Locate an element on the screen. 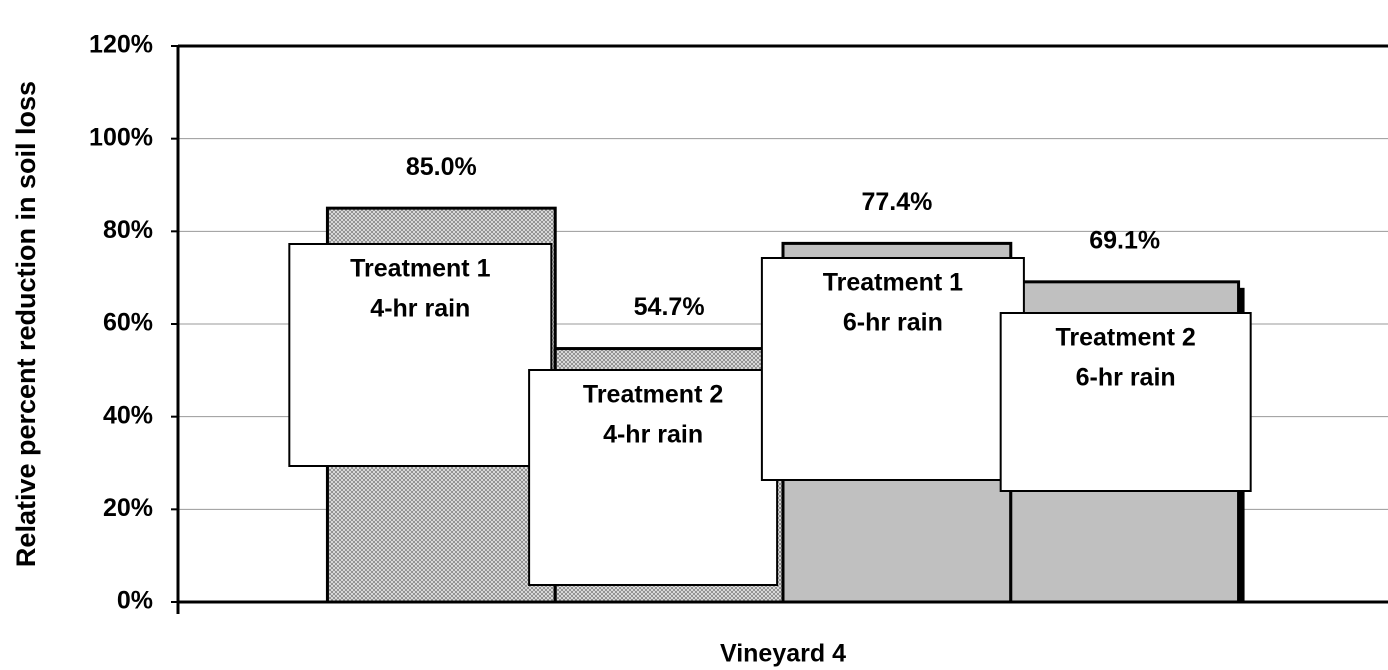  y-tick-label: 40% is located at coordinates (128, 415).